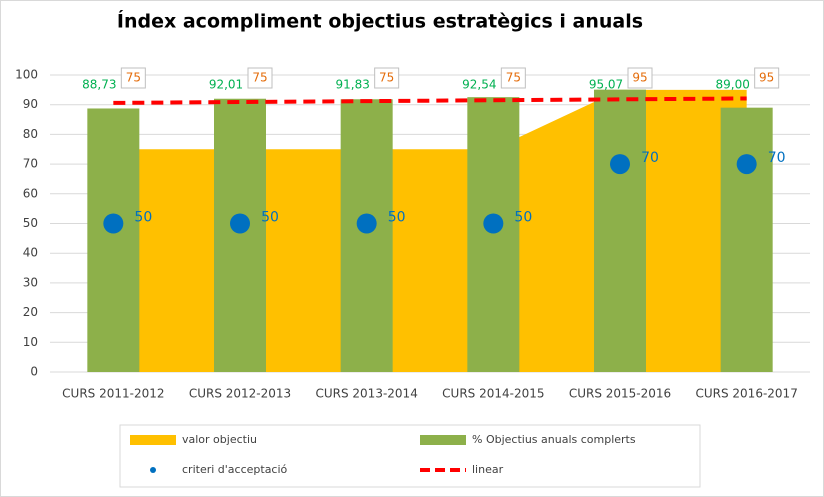 This screenshot has width=824, height=497. Describe the element at coordinates (732, 84) in the screenshot. I see `data-label: 89,00` at that location.